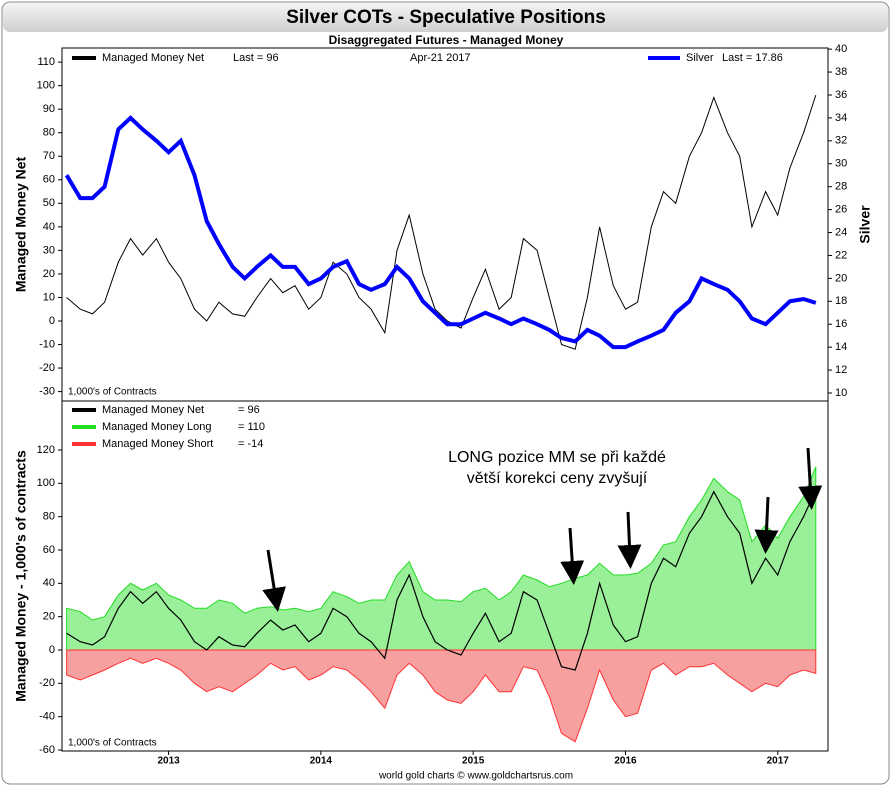  What do you see at coordinates (49, 156) in the screenshot?
I see `y-tick-label: 70` at bounding box center [49, 156].